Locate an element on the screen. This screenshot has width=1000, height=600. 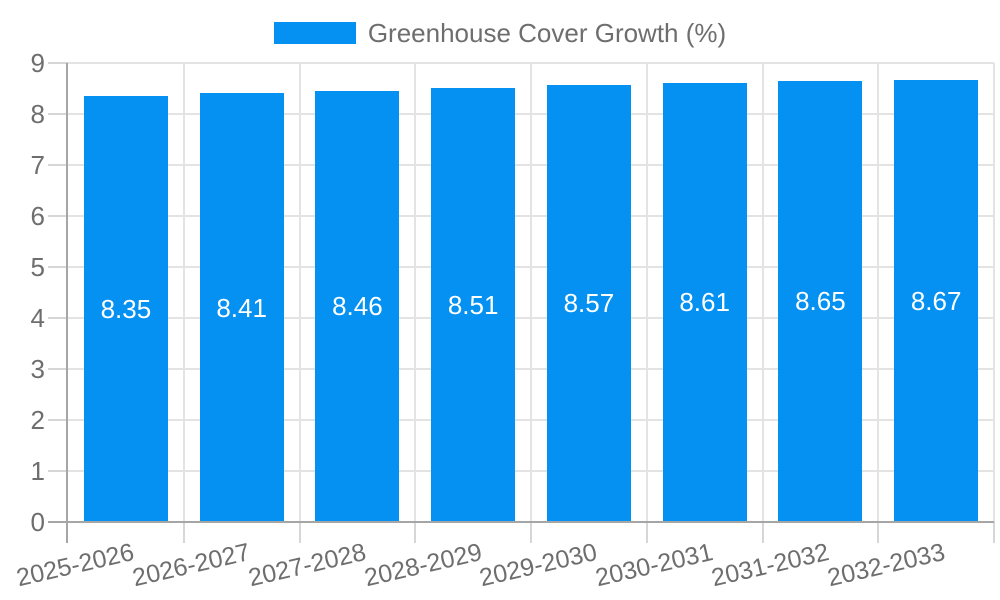
legend-swatch is located at coordinates (314, 33).